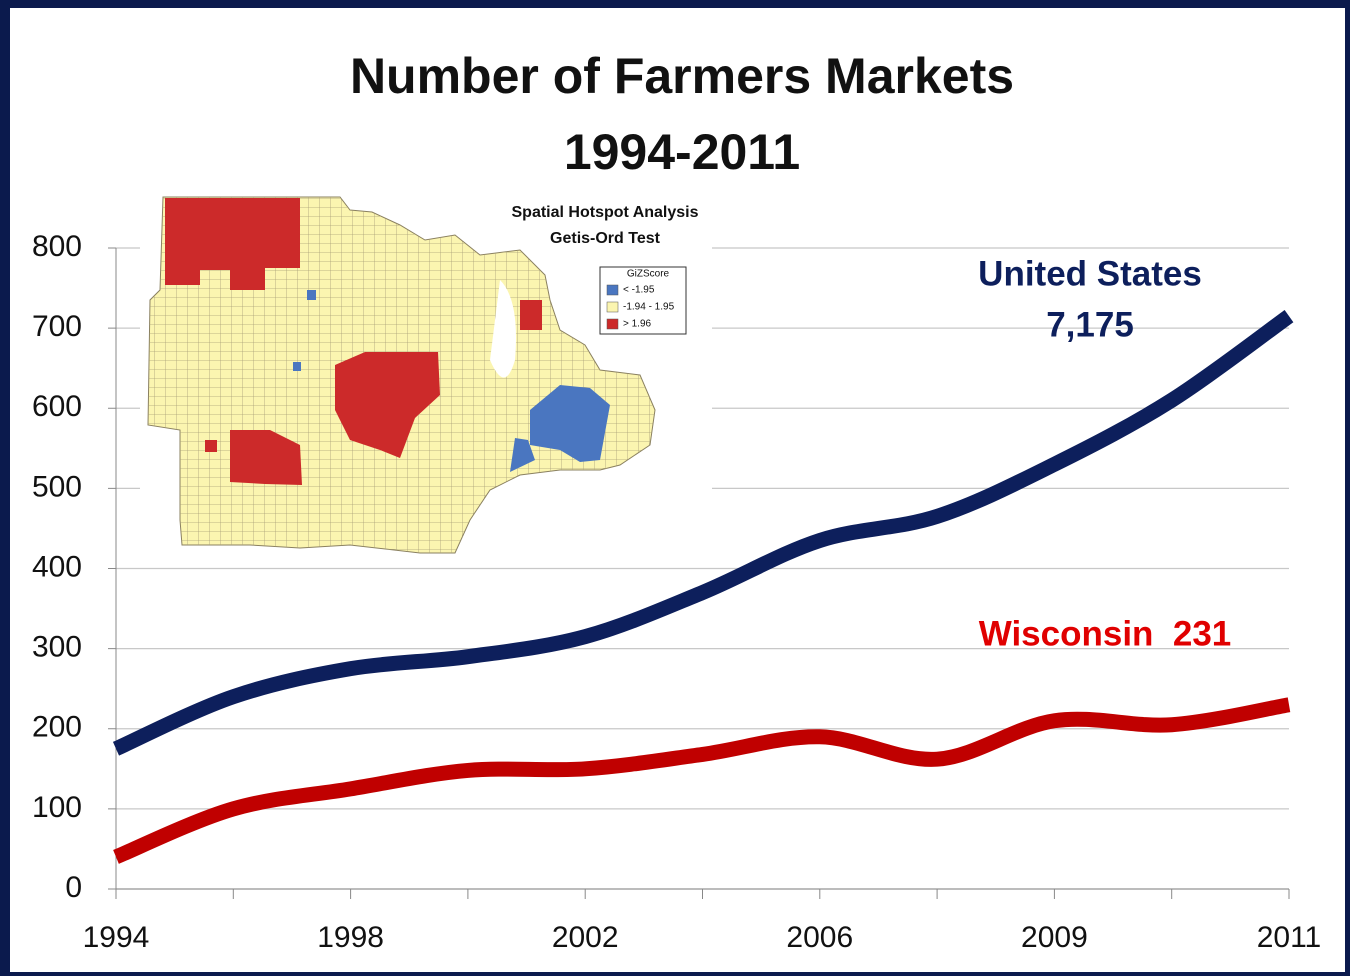 This screenshot has height=976, width=1350. I want to click on y-tick-label: 700, so click(57, 326).